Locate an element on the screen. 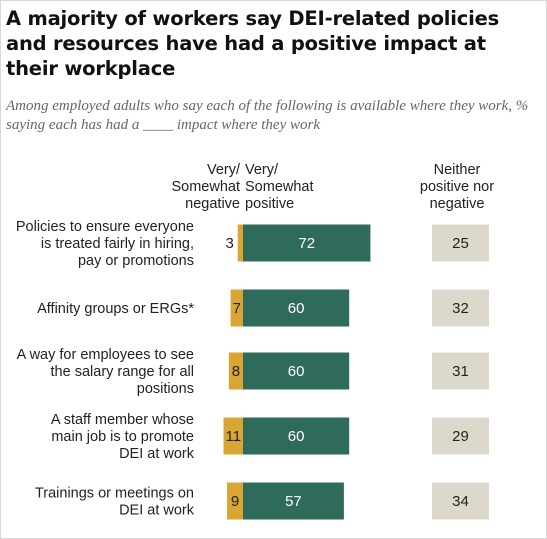 The width and height of the screenshot is (547, 539). column-header-positive: Very/Somewhat positive is located at coordinates (279, 187).